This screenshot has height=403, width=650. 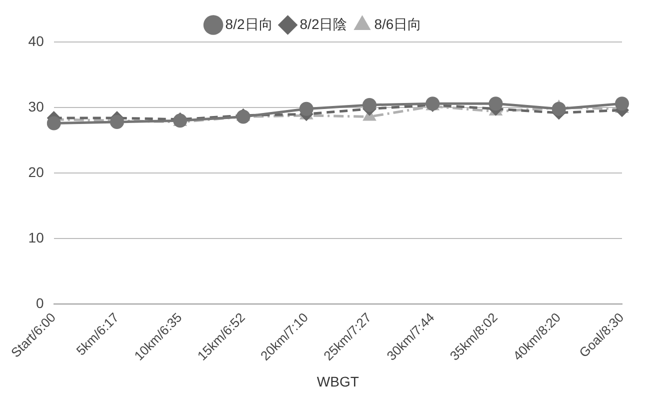 What do you see at coordinates (36, 172) in the screenshot?
I see `y-tick-label: 20` at bounding box center [36, 172].